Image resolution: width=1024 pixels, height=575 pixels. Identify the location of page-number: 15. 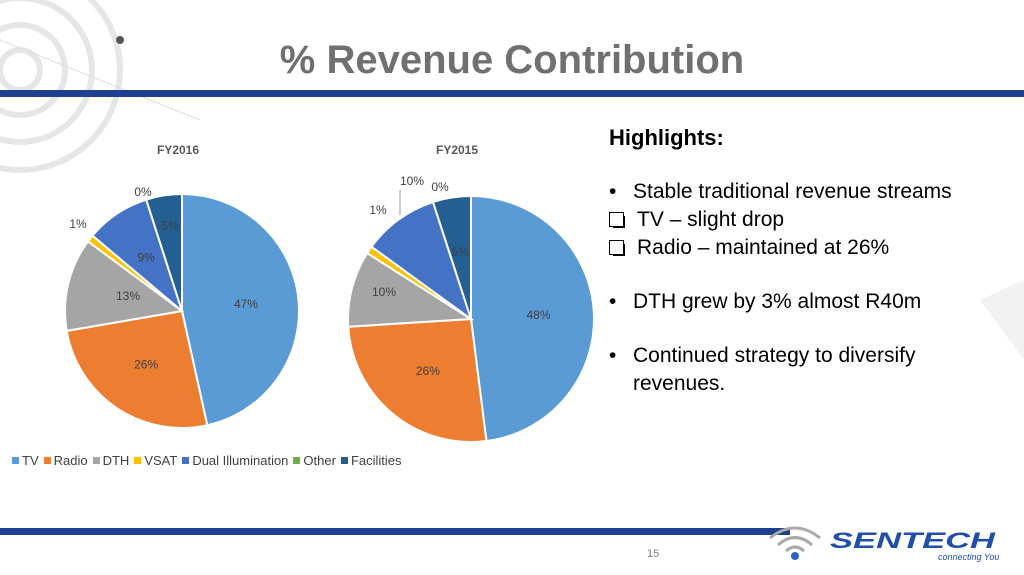
(653, 554).